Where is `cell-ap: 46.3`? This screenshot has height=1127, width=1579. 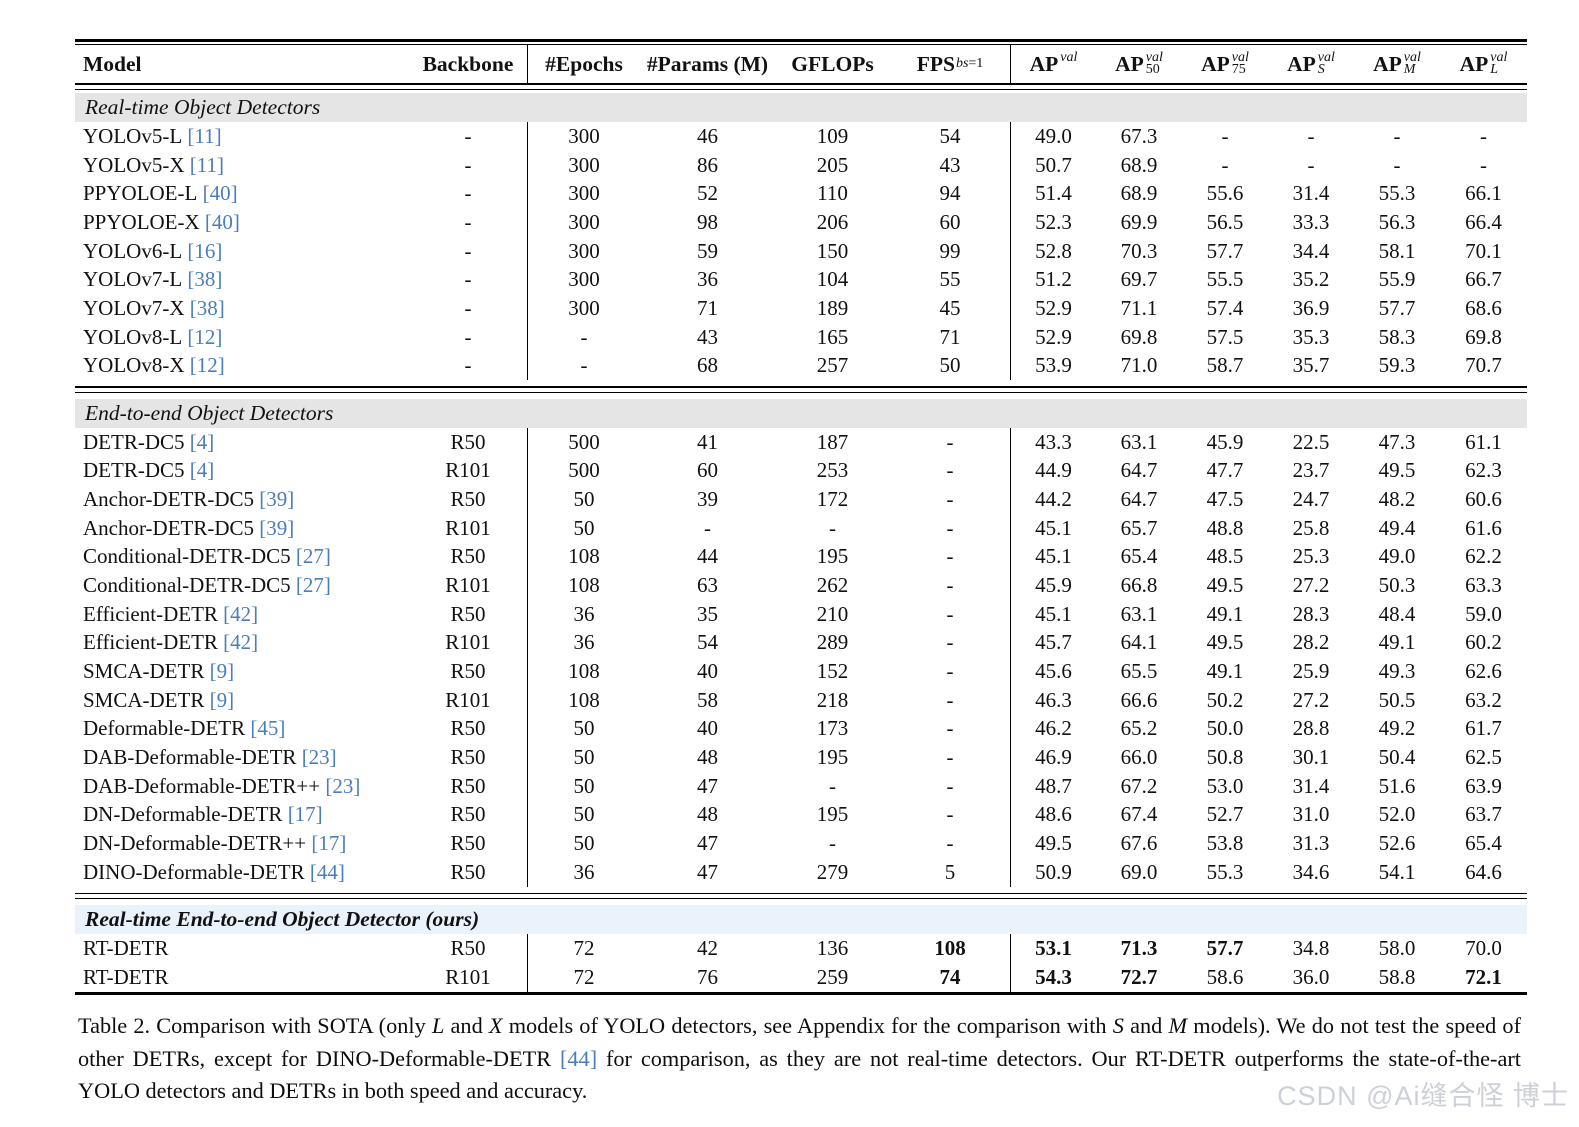 cell-ap: 46.3 is located at coordinates (1053, 700).